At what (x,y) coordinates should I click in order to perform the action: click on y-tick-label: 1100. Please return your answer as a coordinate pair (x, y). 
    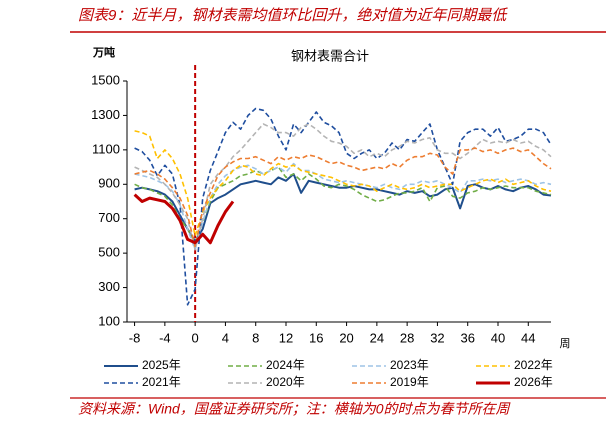
    Looking at the image, I should click on (106, 148).